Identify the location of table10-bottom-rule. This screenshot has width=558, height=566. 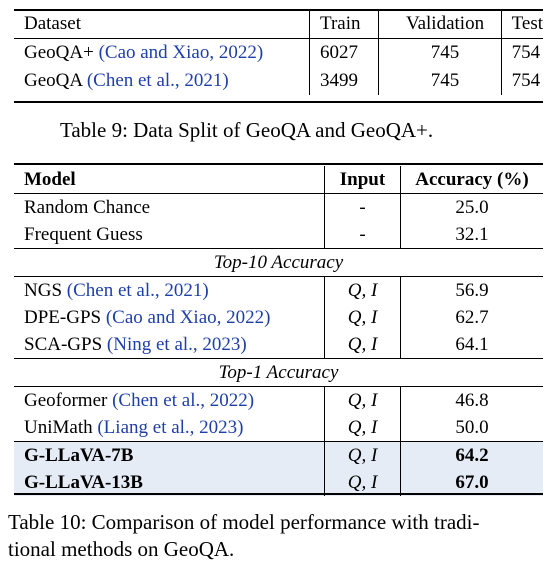
(278, 494).